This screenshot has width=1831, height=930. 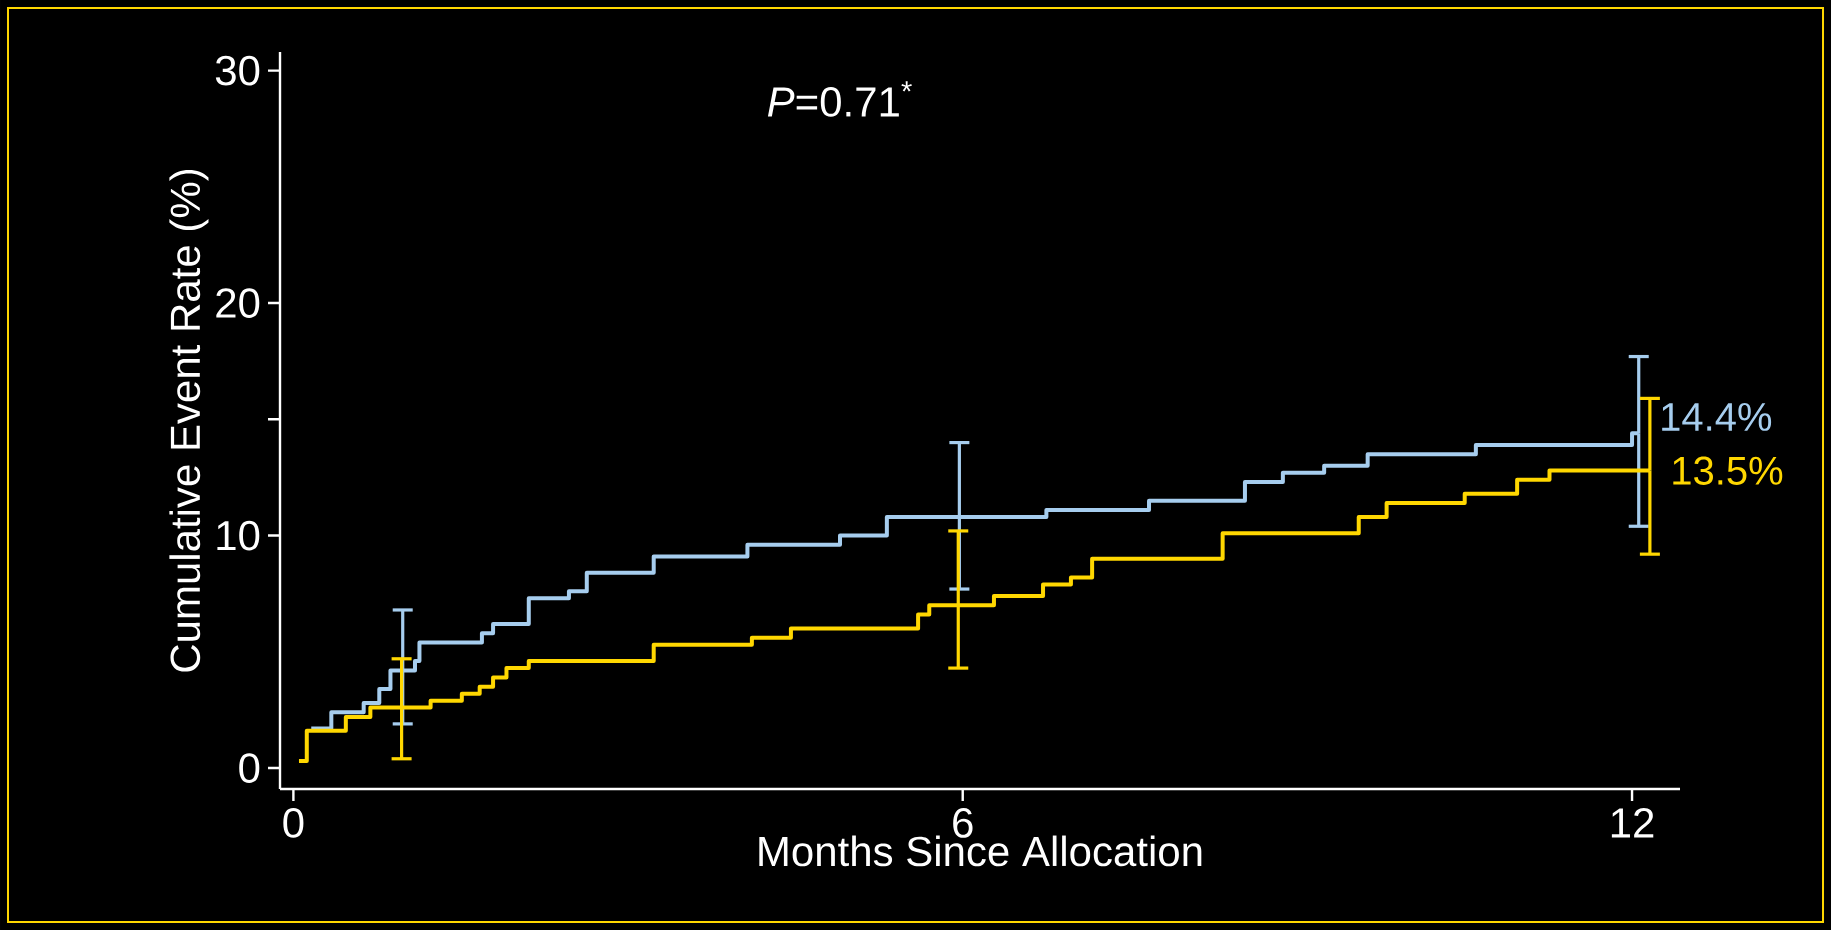 What do you see at coordinates (238, 303) in the screenshot?
I see `y-tick-label: 20` at bounding box center [238, 303].